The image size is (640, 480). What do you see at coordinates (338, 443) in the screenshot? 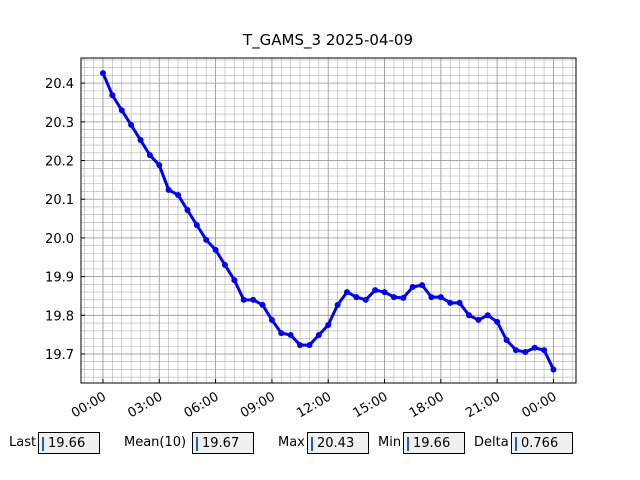
I see `stat-field: 20.43` at bounding box center [338, 443].